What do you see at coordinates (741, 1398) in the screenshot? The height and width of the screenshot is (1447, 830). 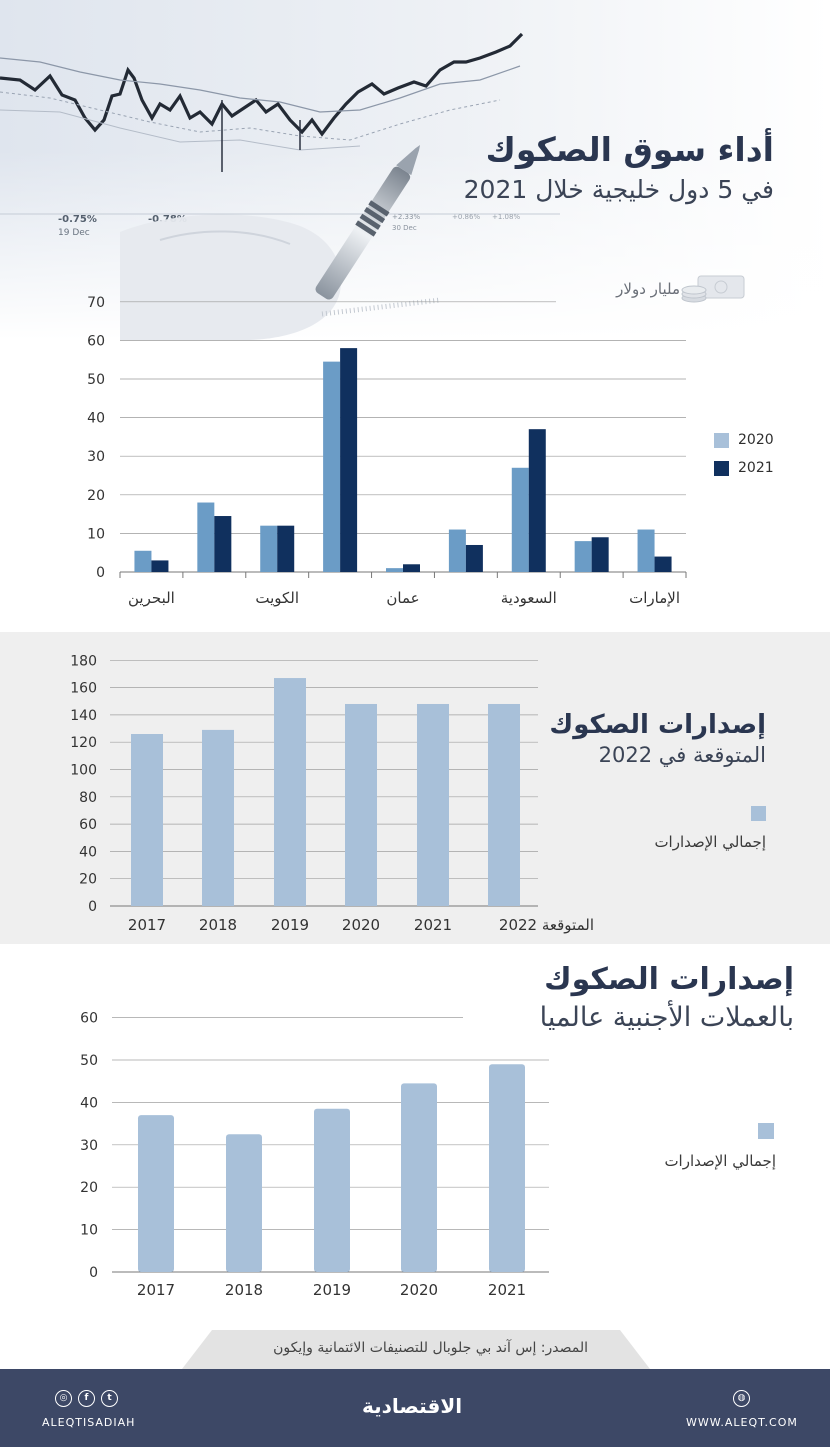 I see `globe-icon: ◍` at bounding box center [741, 1398].